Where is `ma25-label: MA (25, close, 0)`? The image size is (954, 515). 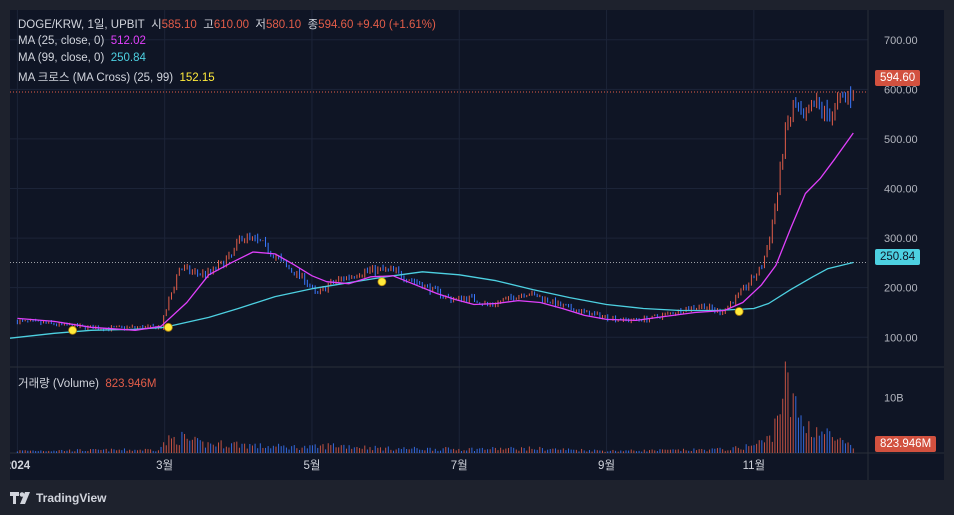 ma25-label: MA (25, close, 0) is located at coordinates (61, 41).